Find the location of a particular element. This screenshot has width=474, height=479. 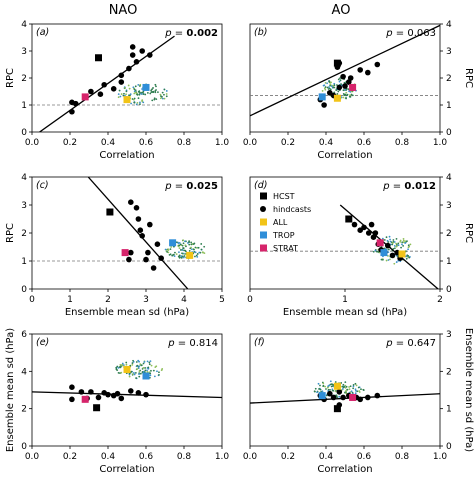

x-tick-label: 0.6 is located at coordinates (364, 457).